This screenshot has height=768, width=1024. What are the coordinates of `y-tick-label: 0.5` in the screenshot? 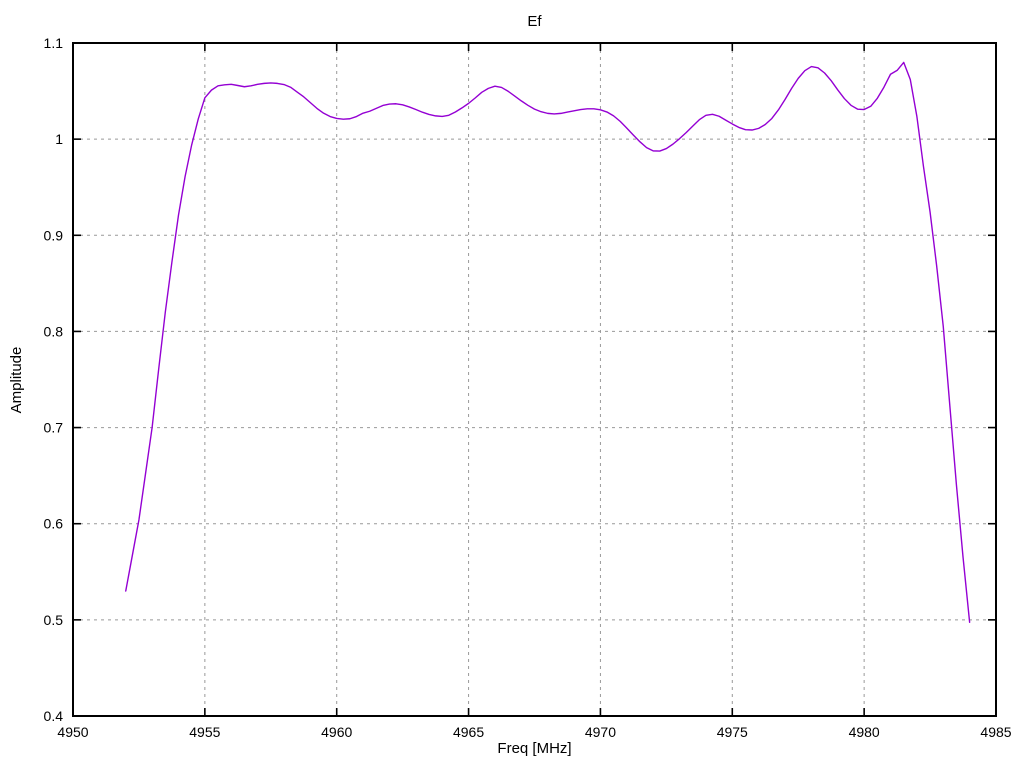 It's located at (54, 620).